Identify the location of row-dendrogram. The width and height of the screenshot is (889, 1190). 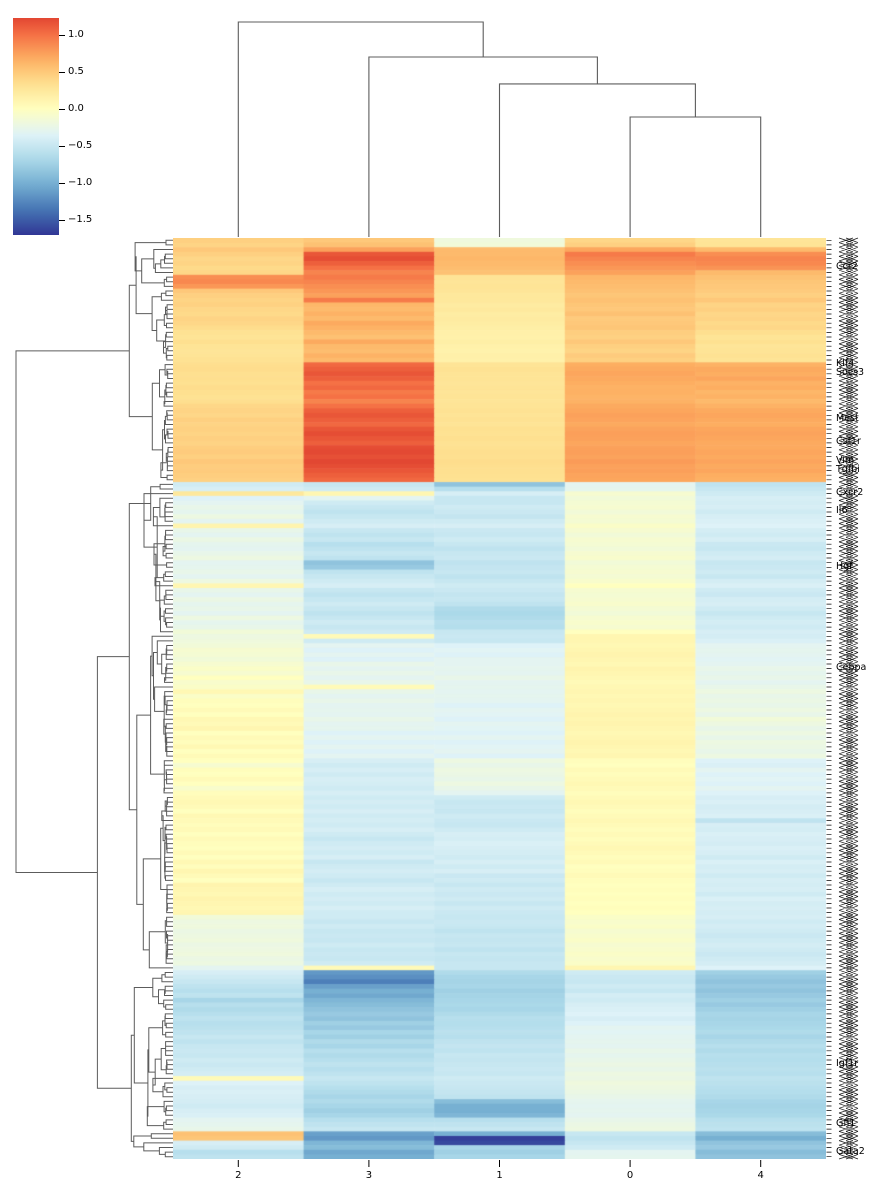
(94, 698).